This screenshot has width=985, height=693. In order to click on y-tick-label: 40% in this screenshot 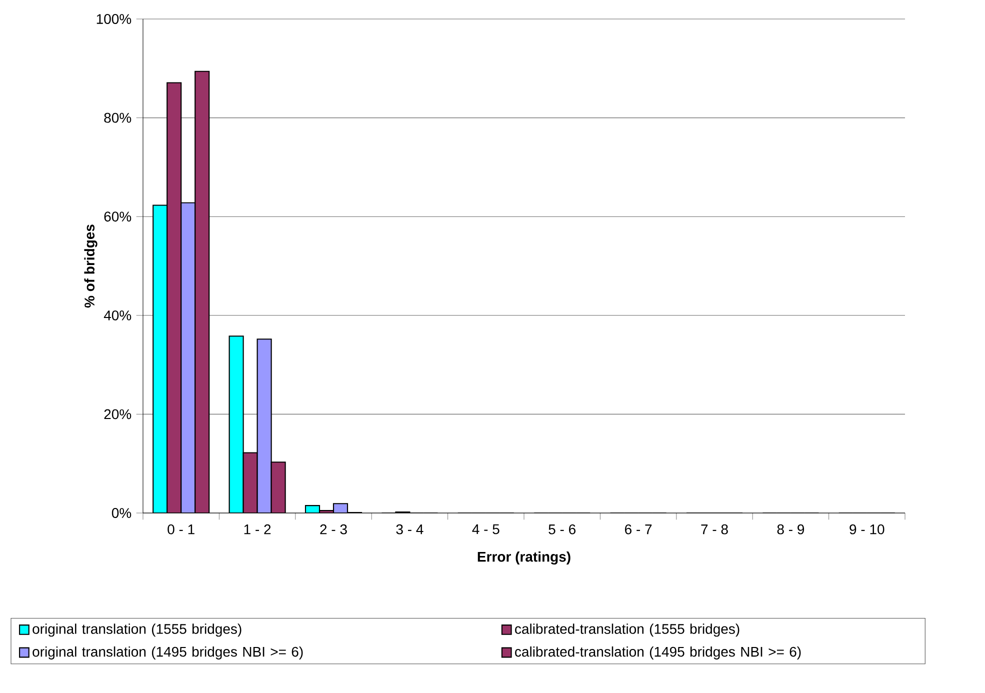, I will do `click(118, 315)`.